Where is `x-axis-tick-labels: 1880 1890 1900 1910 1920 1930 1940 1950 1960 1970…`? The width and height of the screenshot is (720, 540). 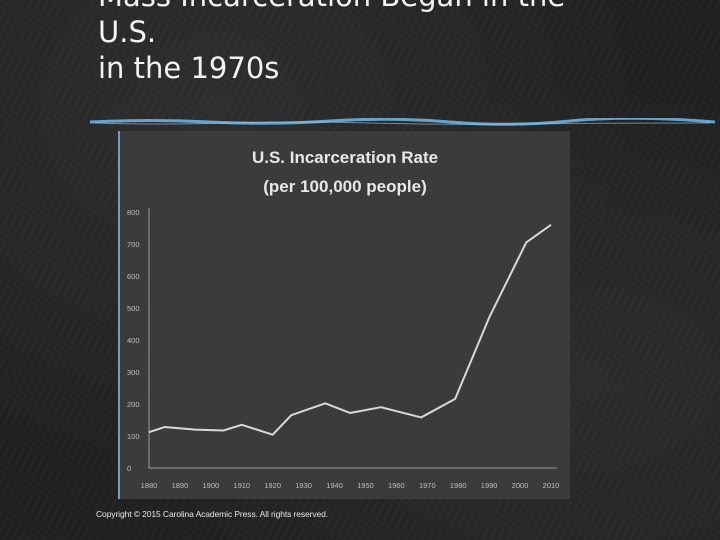
x-axis-tick-labels: 1880 1890 1900 1910 1920 1930 1940 1950 1960 1970… is located at coordinates (350, 485).